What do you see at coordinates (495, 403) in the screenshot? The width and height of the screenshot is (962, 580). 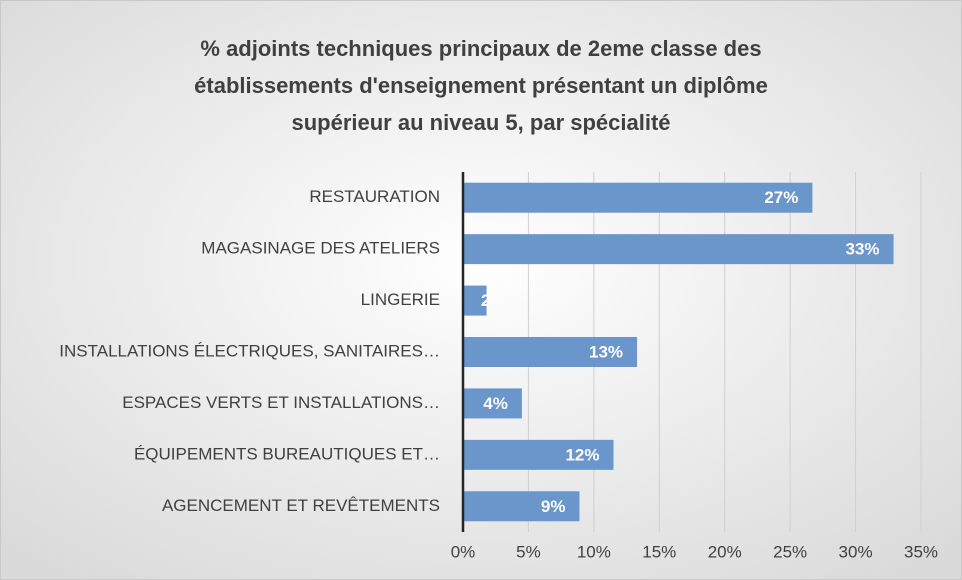 I see `data-label: 4%` at bounding box center [495, 403].